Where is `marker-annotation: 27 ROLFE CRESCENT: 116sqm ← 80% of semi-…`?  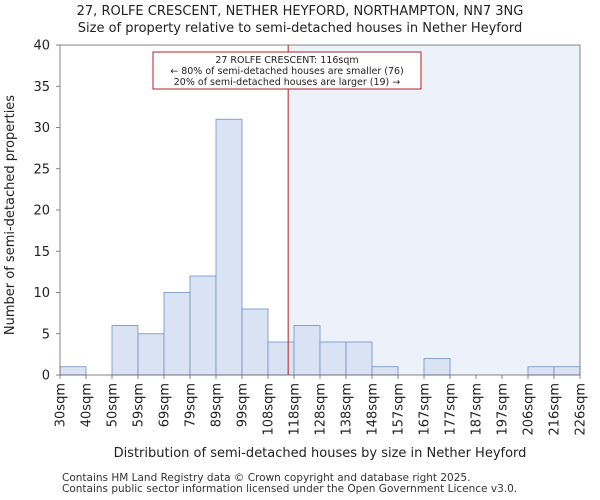
marker-annotation: 27 ROLFE CRESCENT: 116sqm ← 80% of semi-… is located at coordinates (287, 70).